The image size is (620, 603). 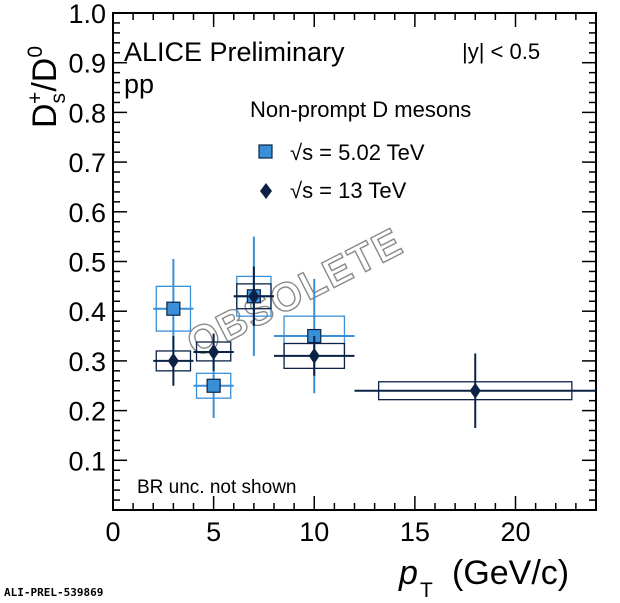 I want to click on y-axis-label-d: D, so click(x=45, y=115).